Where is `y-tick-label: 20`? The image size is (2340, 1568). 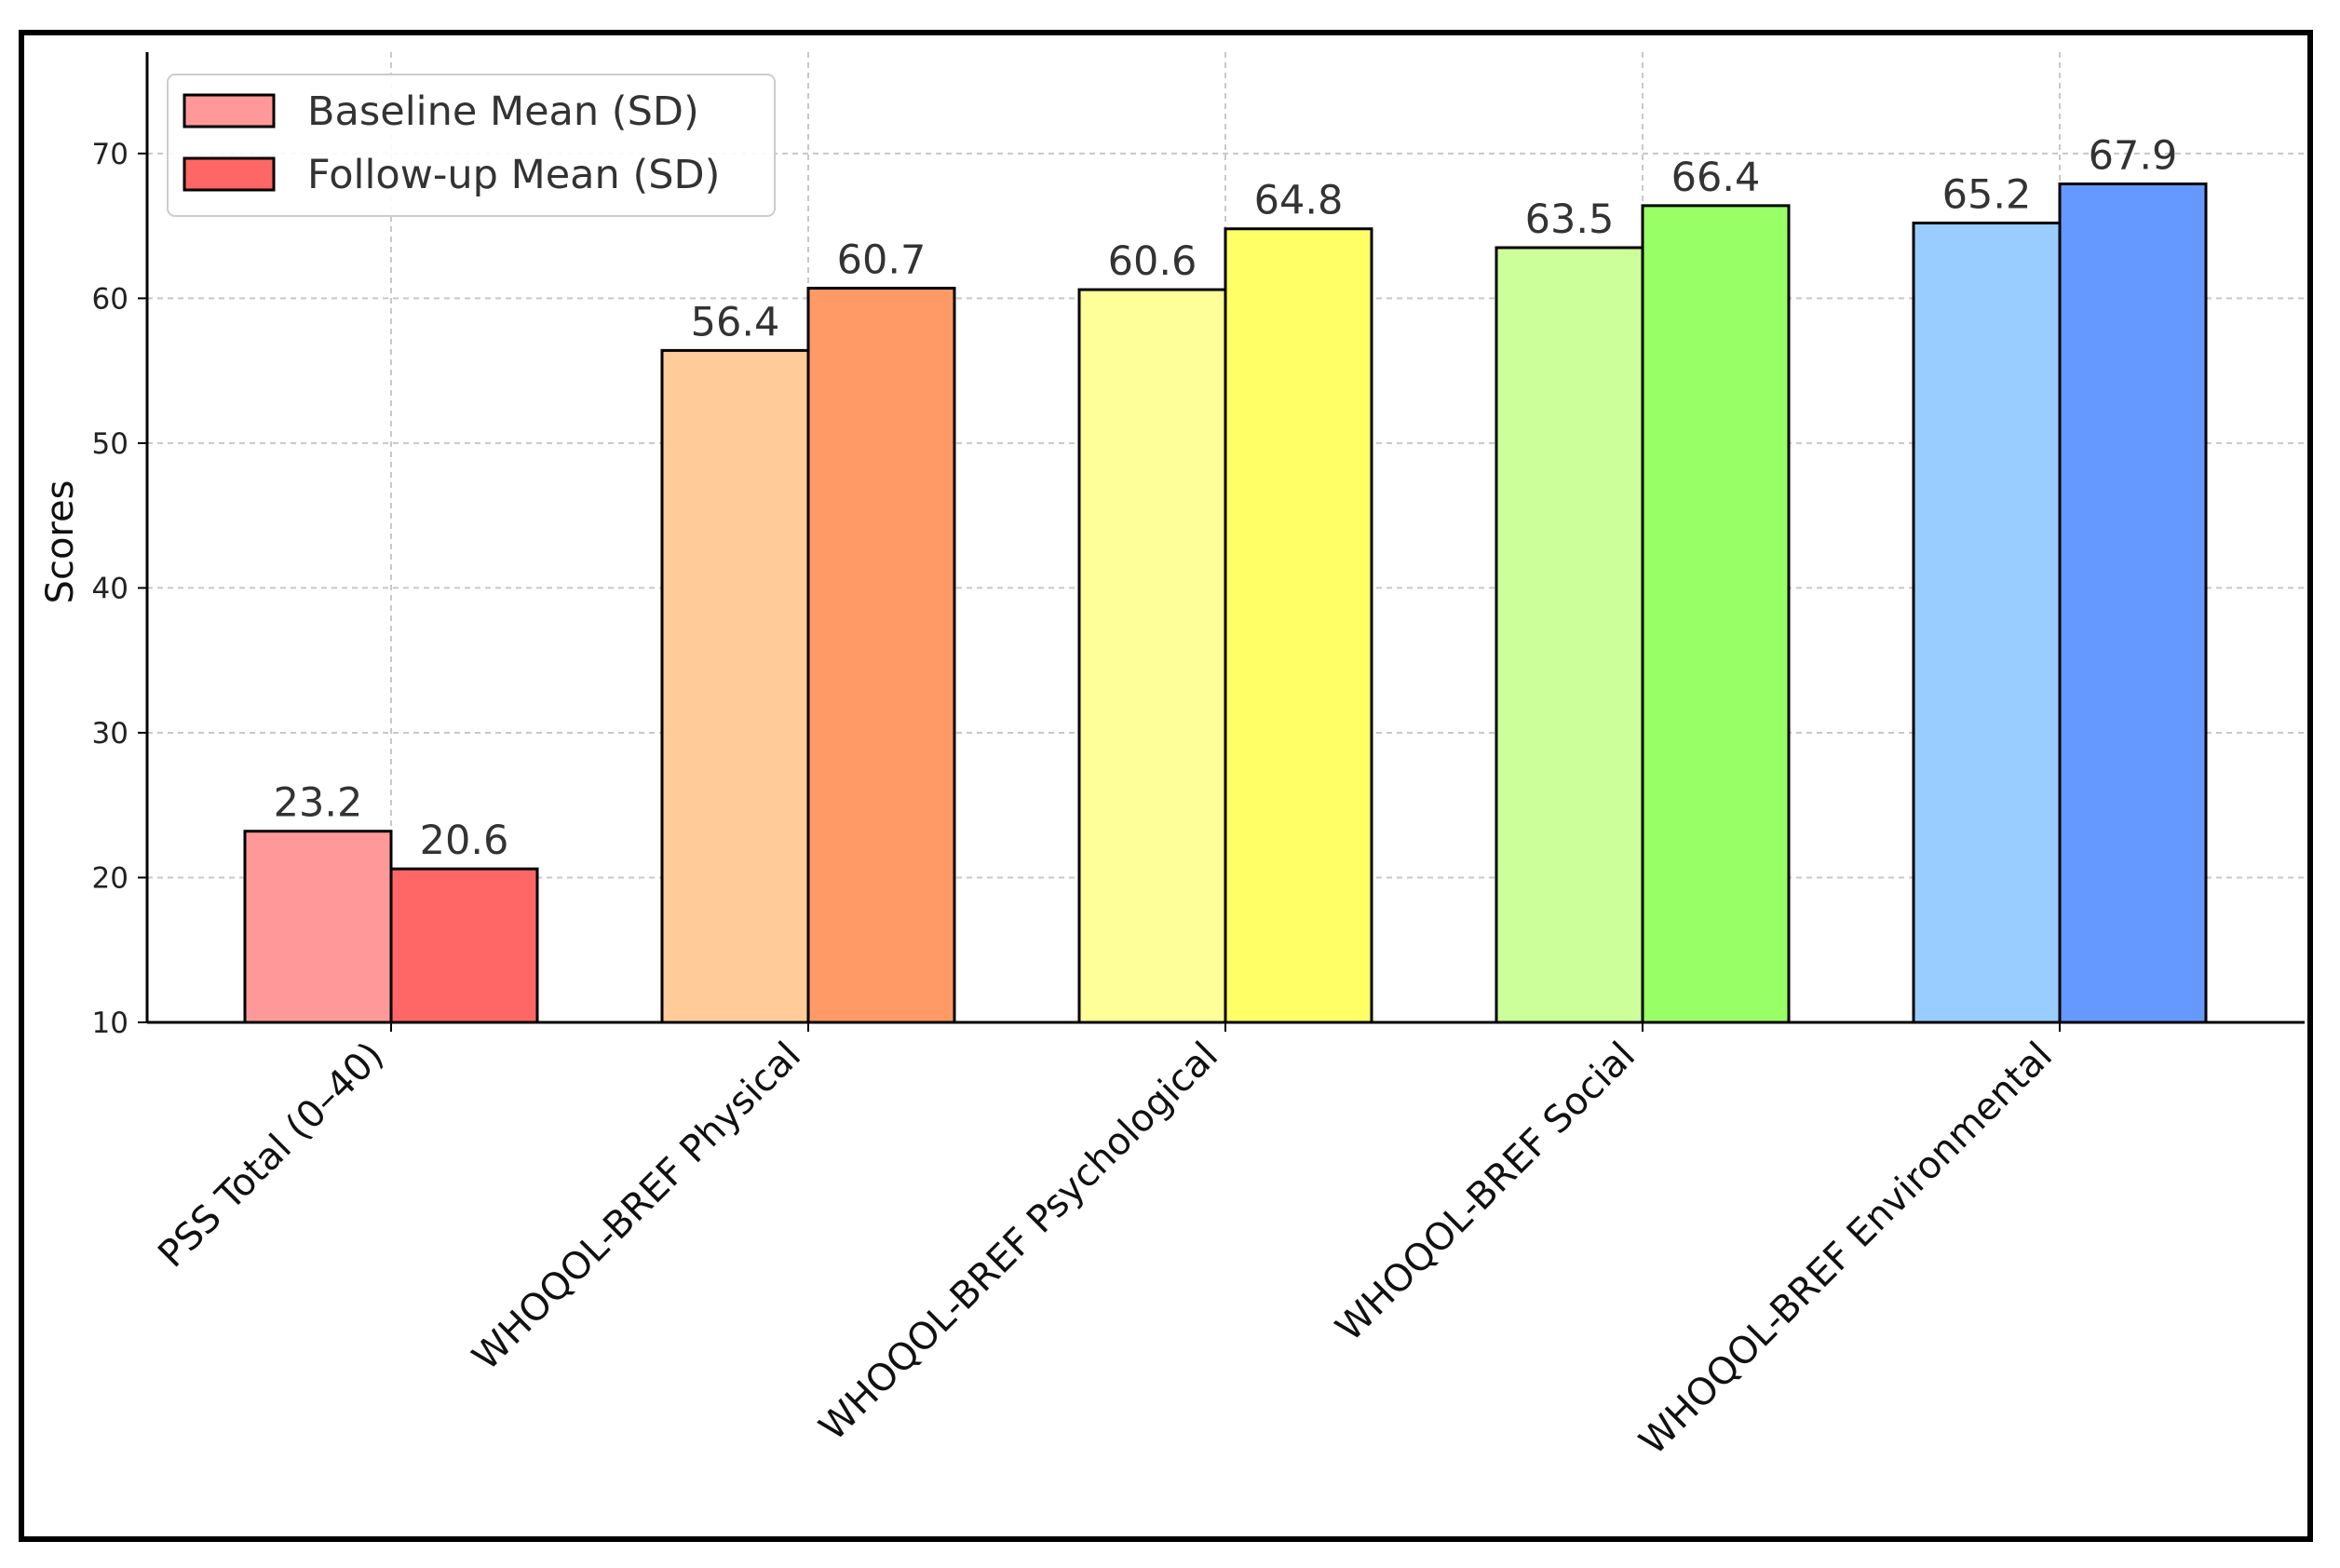
y-tick-label: 20 is located at coordinates (110, 878).